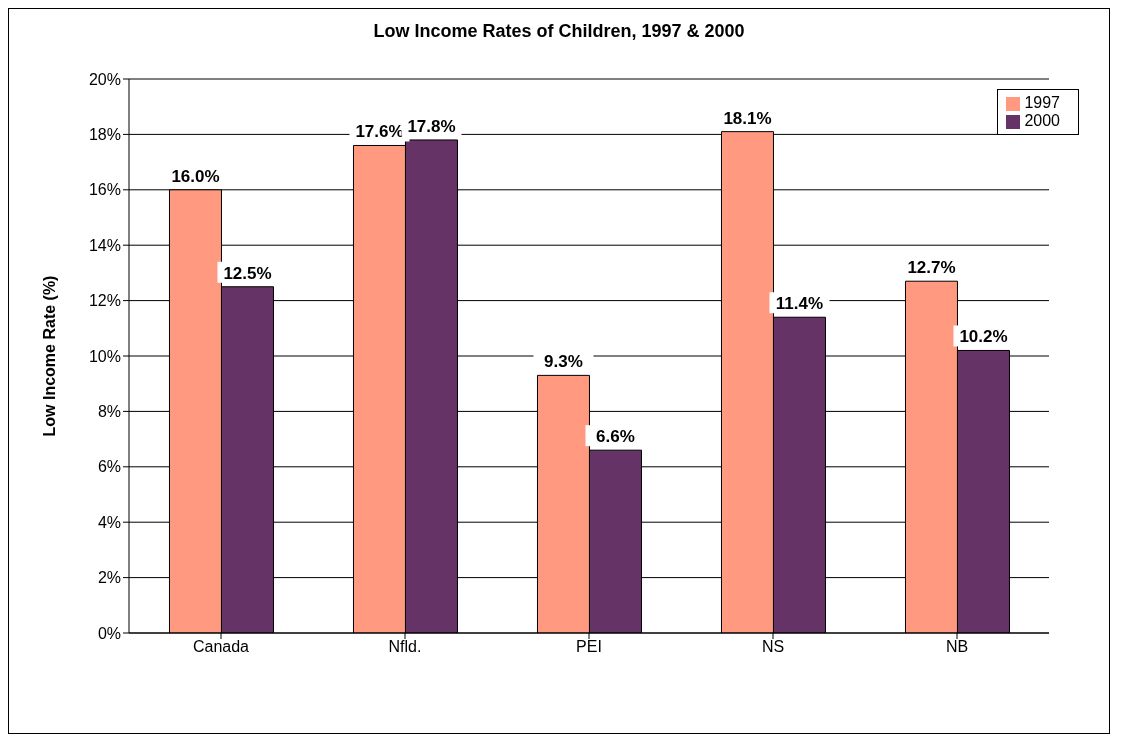 The height and width of the screenshot is (744, 1123). I want to click on x-tick-label: Nfld., so click(405, 647).